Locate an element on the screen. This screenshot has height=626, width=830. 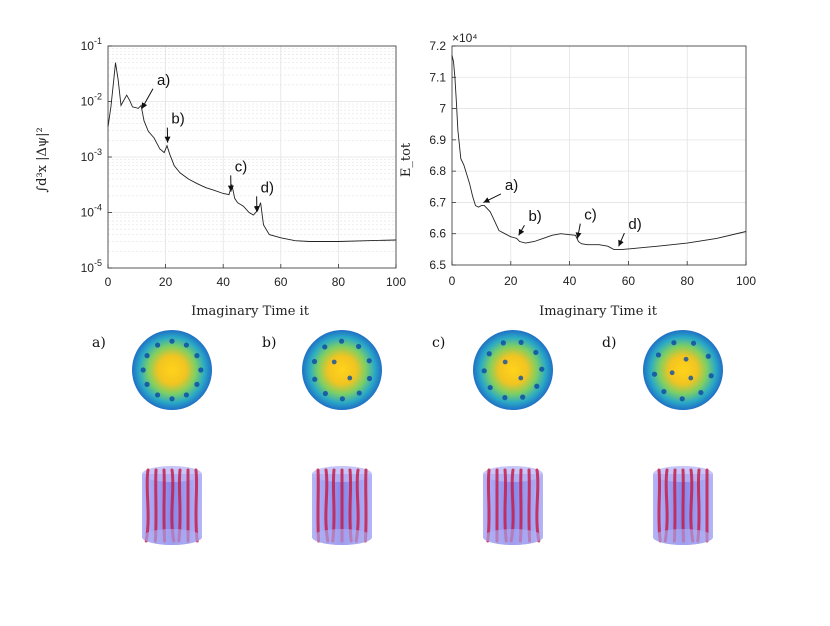
right-plot-frame is located at coordinates (599, 155).